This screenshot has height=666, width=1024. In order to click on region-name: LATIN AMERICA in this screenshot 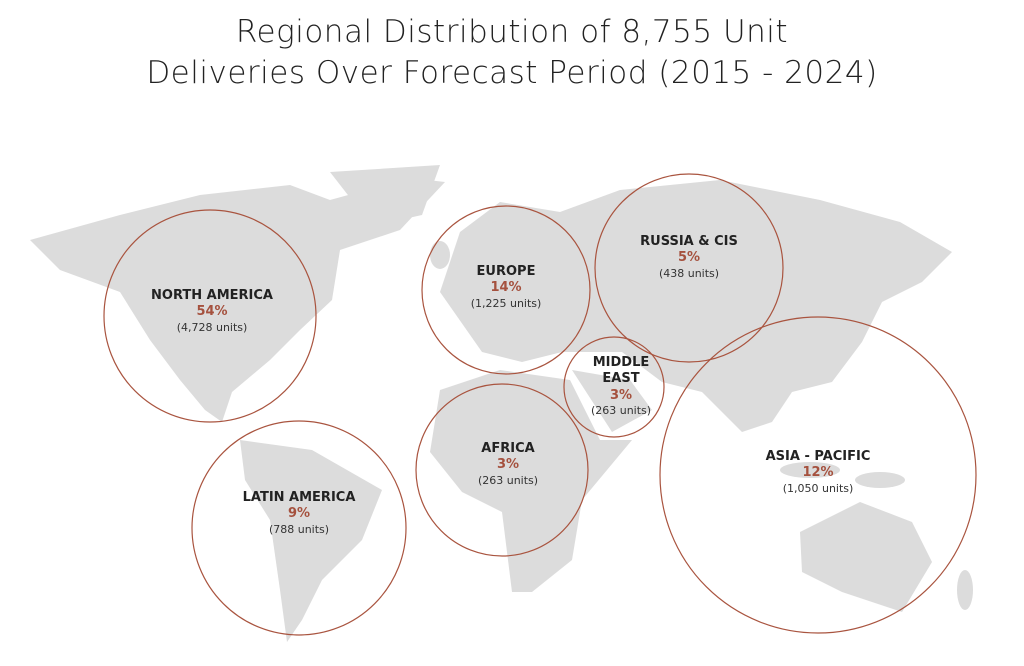, I will do `click(299, 497)`.